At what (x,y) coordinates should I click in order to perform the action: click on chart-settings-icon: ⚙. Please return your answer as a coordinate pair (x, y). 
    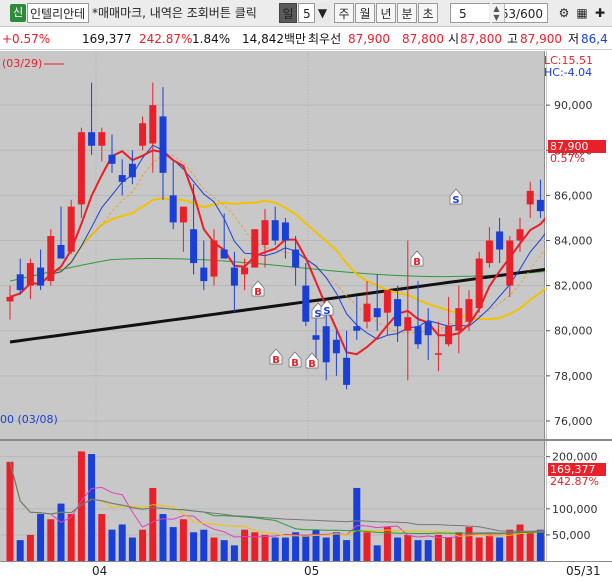
    Looking at the image, I should click on (564, 13).